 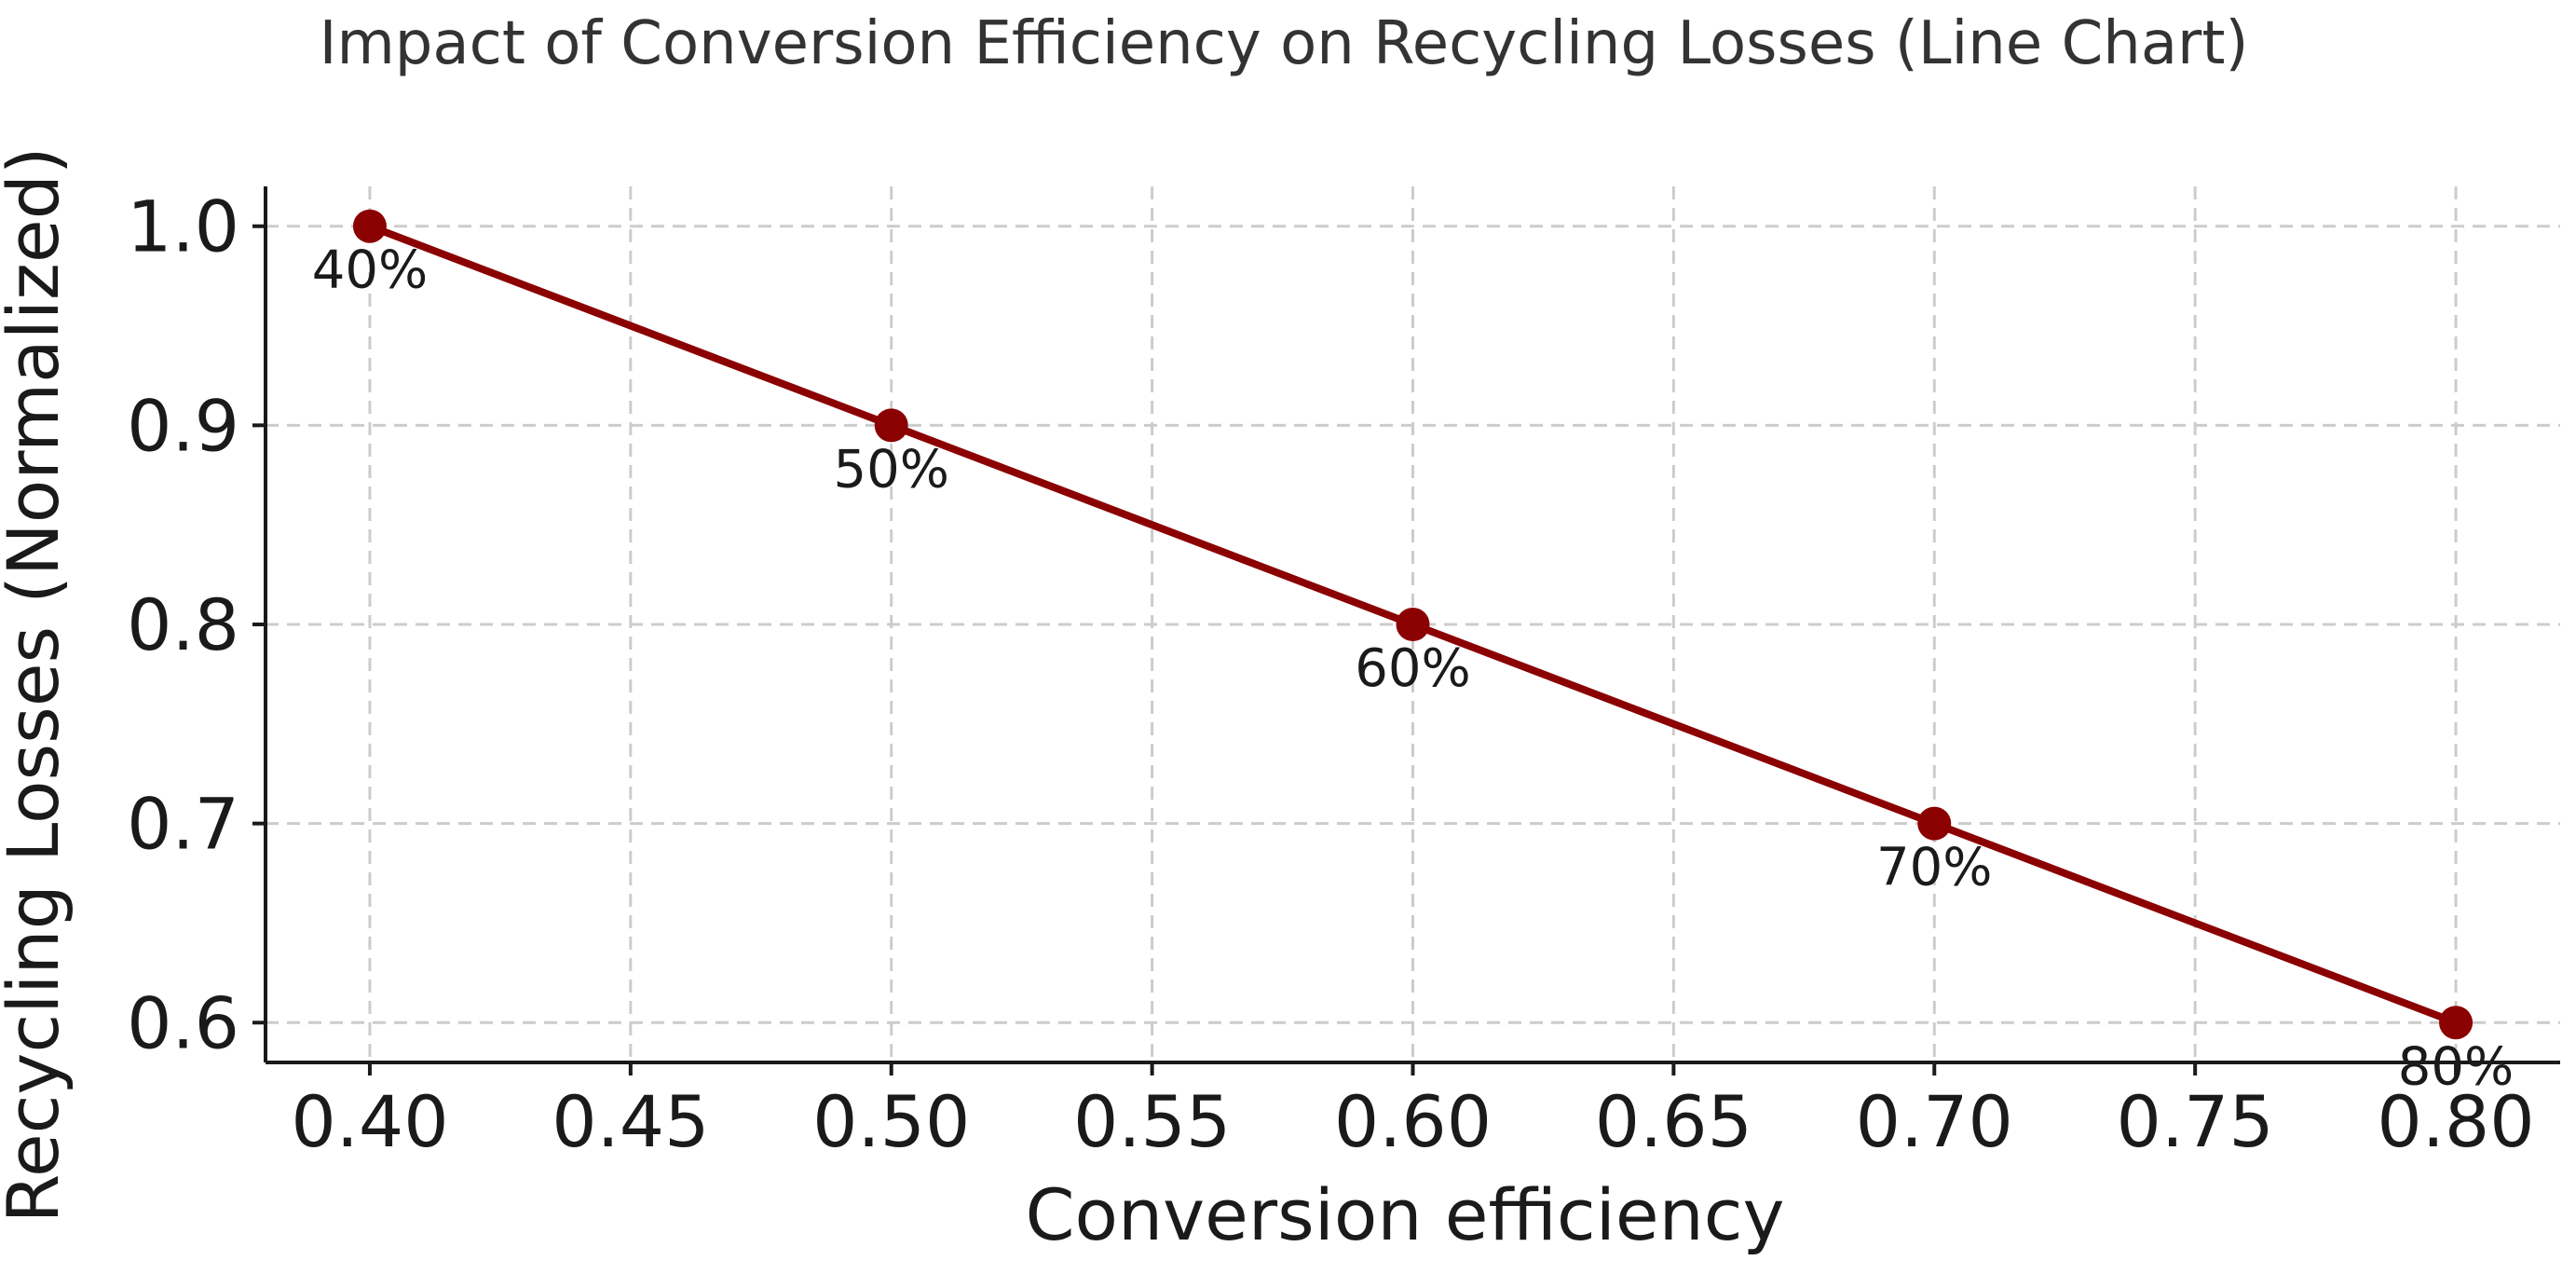 What do you see at coordinates (183, 625) in the screenshot?
I see `y-tick-label: 0.8` at bounding box center [183, 625].